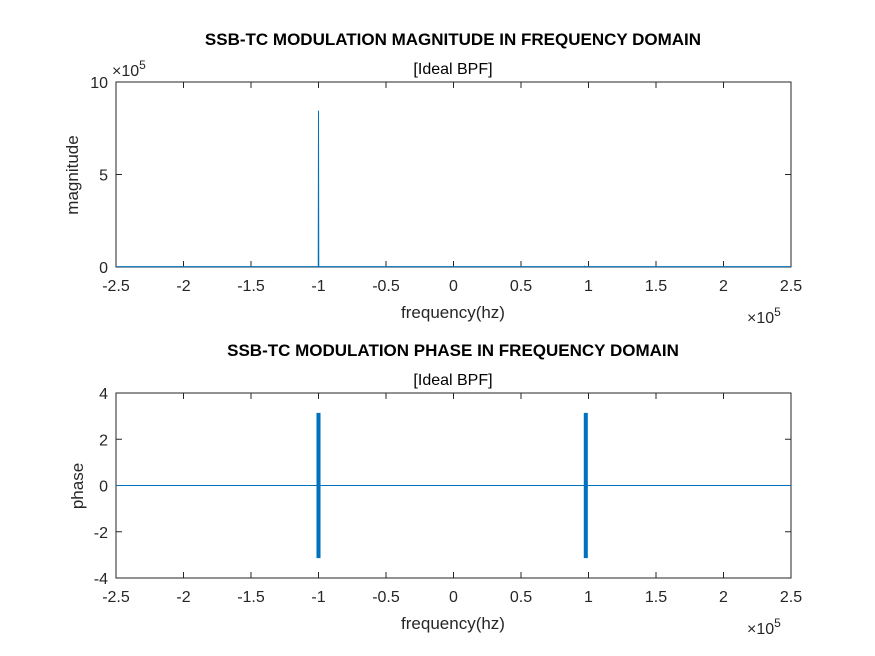  I want to click on magnitude-x-tick-label: 2, so click(723, 286).